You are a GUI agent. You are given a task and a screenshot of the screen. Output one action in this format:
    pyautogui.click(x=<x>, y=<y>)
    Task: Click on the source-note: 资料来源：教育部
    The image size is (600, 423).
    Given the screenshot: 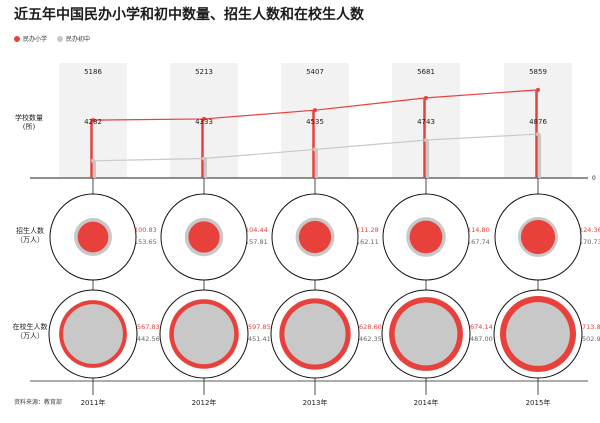 What is the action you would take?
    pyautogui.click(x=38, y=402)
    